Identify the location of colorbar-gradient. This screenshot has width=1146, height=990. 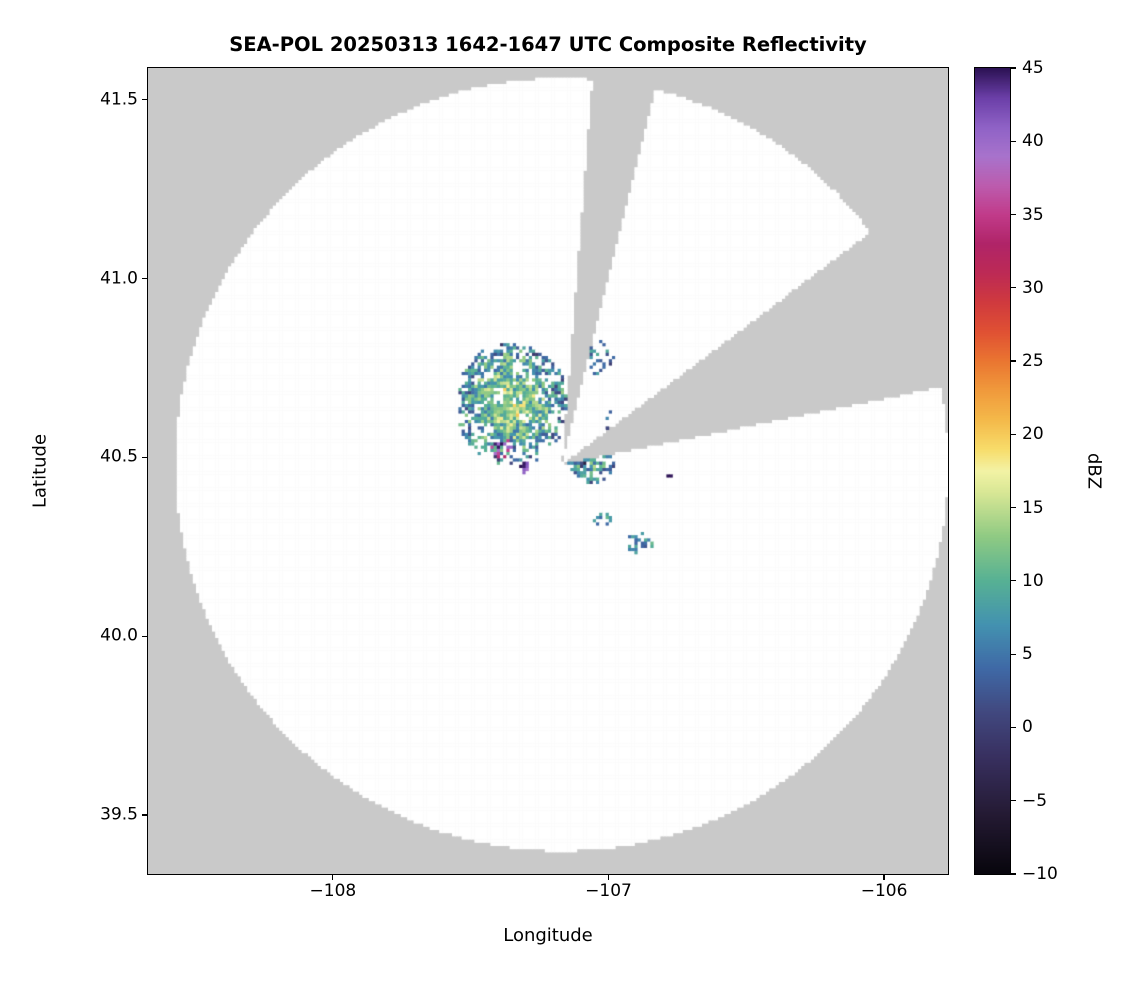
(992, 471).